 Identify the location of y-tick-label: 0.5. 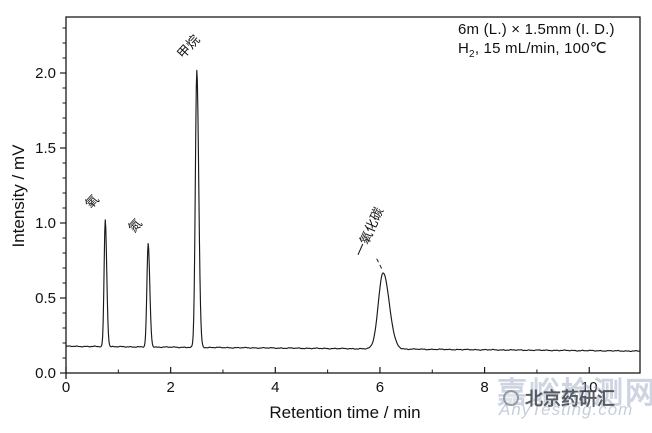
(45, 298).